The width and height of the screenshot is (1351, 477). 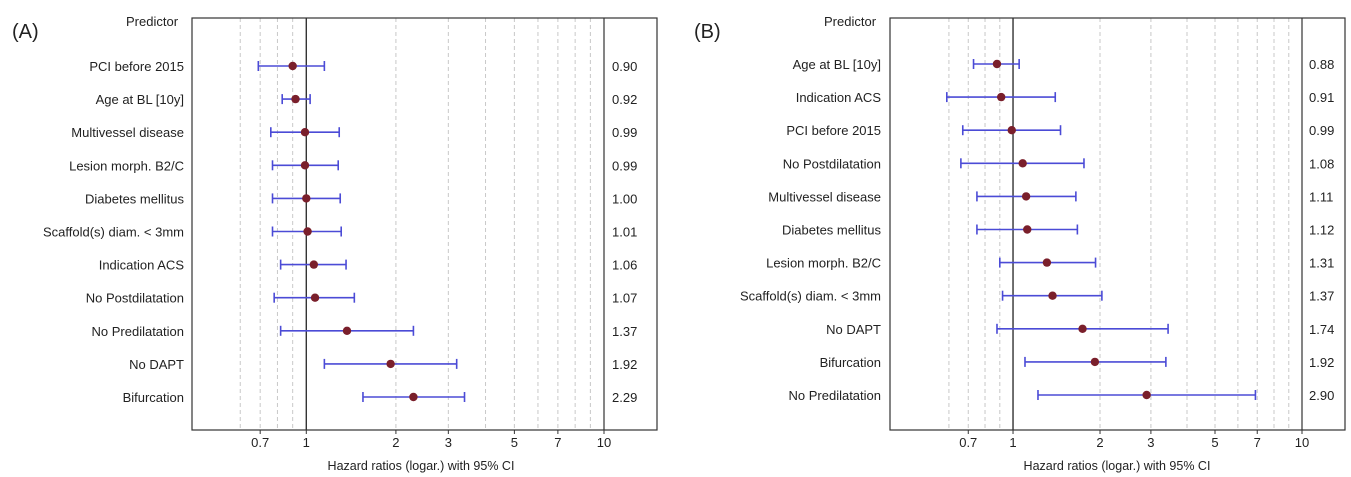 I want to click on forest-row: No DAPT 1.74, so click(x=1080, y=329).